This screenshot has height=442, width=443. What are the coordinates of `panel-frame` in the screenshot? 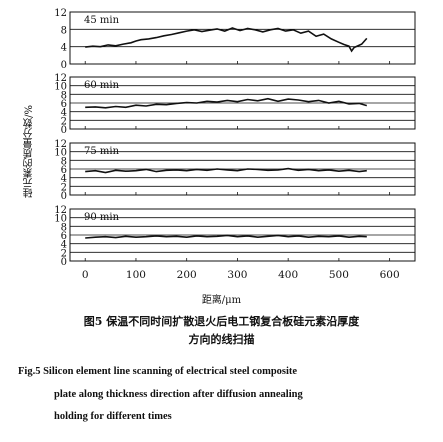 It's located at (242, 38).